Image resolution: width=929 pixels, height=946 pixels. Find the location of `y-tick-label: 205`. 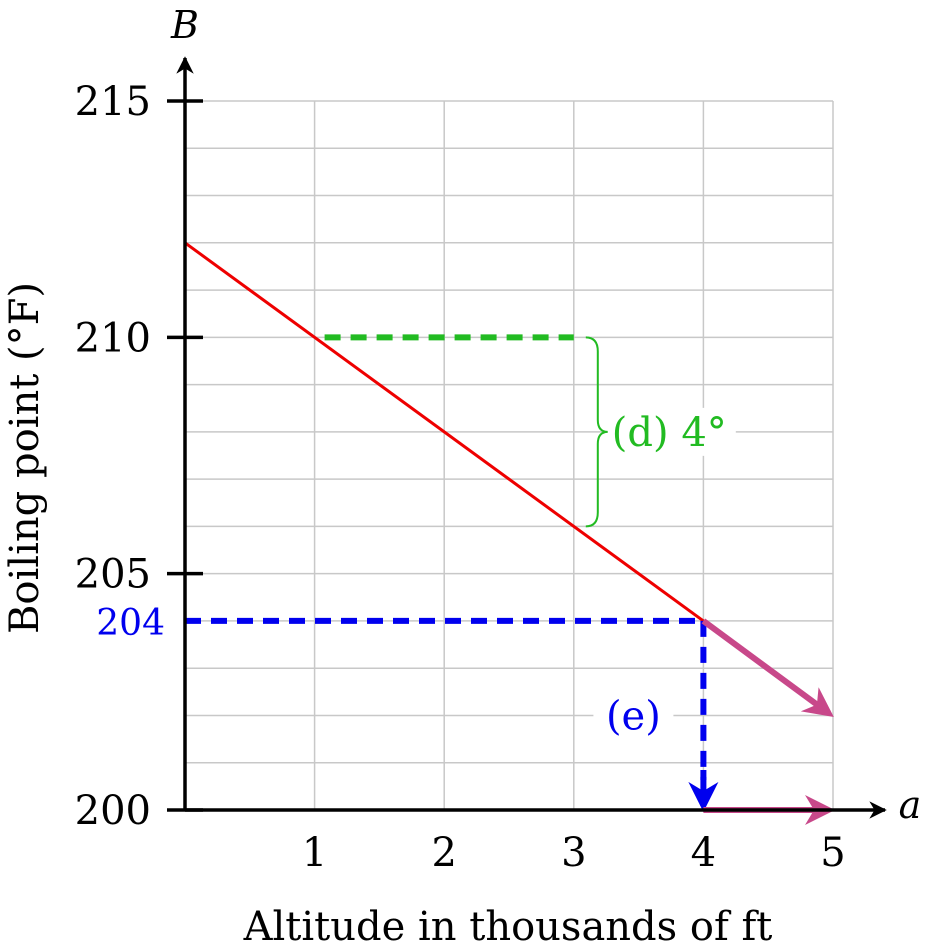

y-tick-label: 205 is located at coordinates (113, 575).